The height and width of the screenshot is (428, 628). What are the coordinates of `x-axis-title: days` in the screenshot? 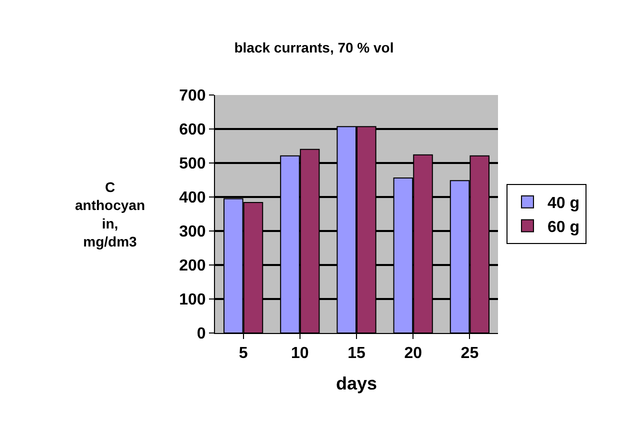 It's located at (357, 383).